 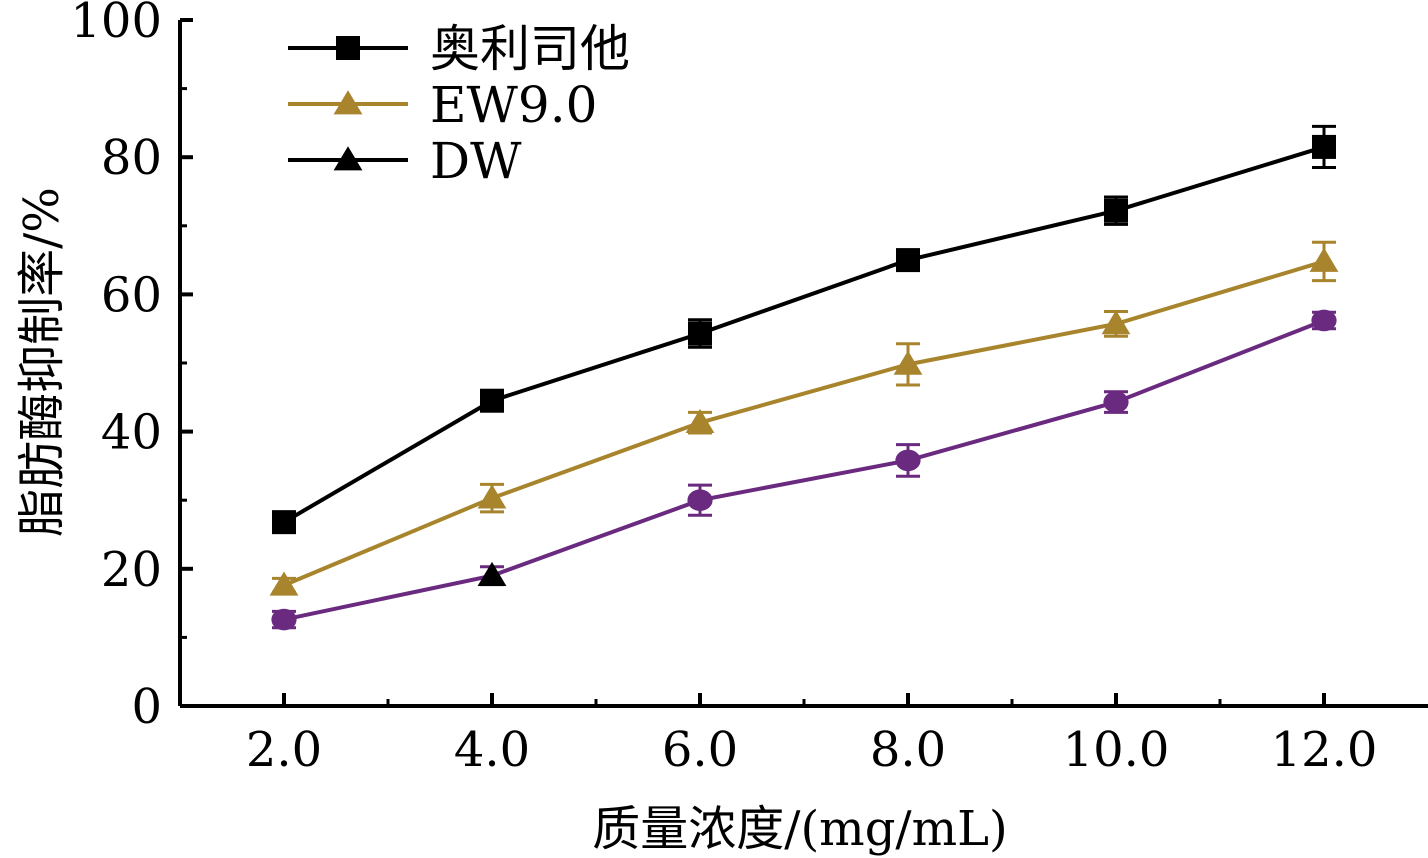 I want to click on y-tick-label: 80, so click(x=131, y=158).